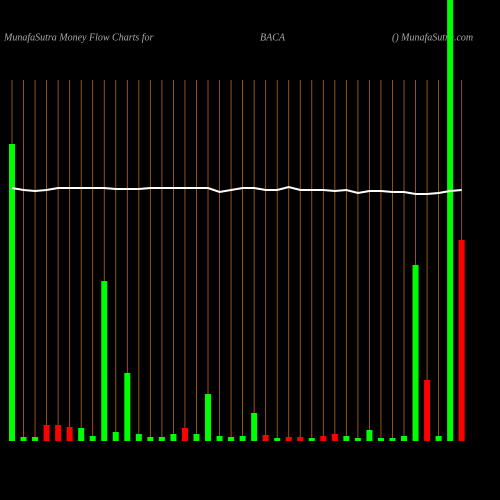  What do you see at coordinates (273, 37) in the screenshot?
I see `ticker: BACA` at bounding box center [273, 37].